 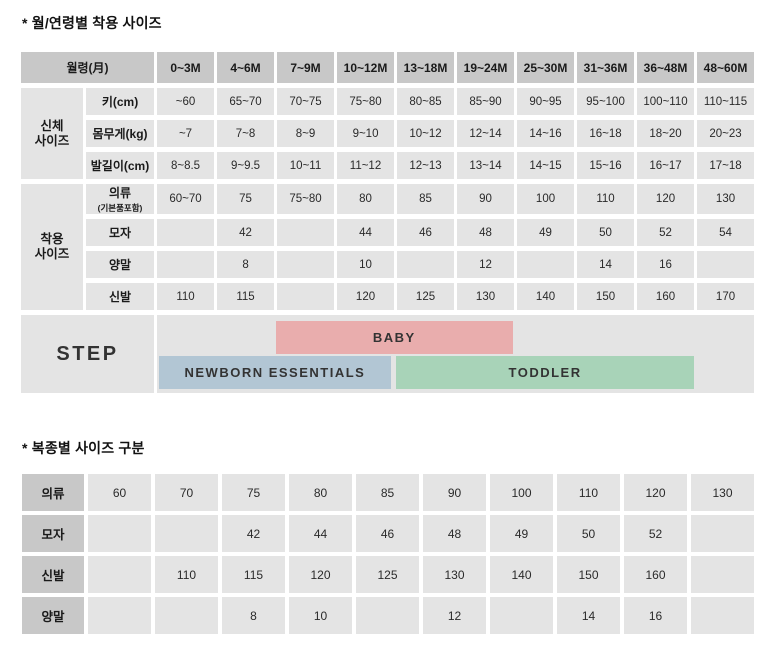 What do you see at coordinates (253, 533) in the screenshot?
I see `type-cell: 42` at bounding box center [253, 533].